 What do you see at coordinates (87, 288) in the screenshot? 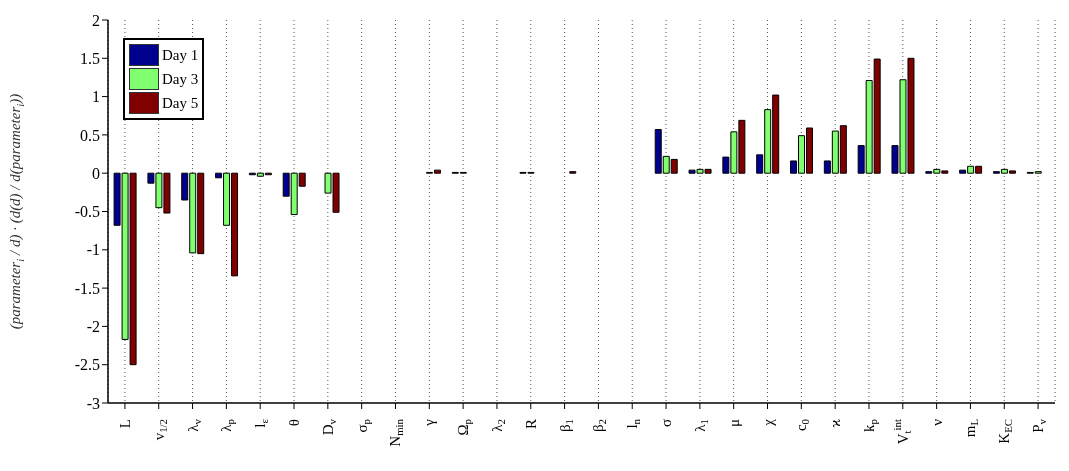
I see `y-tick-label: -1.5` at bounding box center [87, 288].